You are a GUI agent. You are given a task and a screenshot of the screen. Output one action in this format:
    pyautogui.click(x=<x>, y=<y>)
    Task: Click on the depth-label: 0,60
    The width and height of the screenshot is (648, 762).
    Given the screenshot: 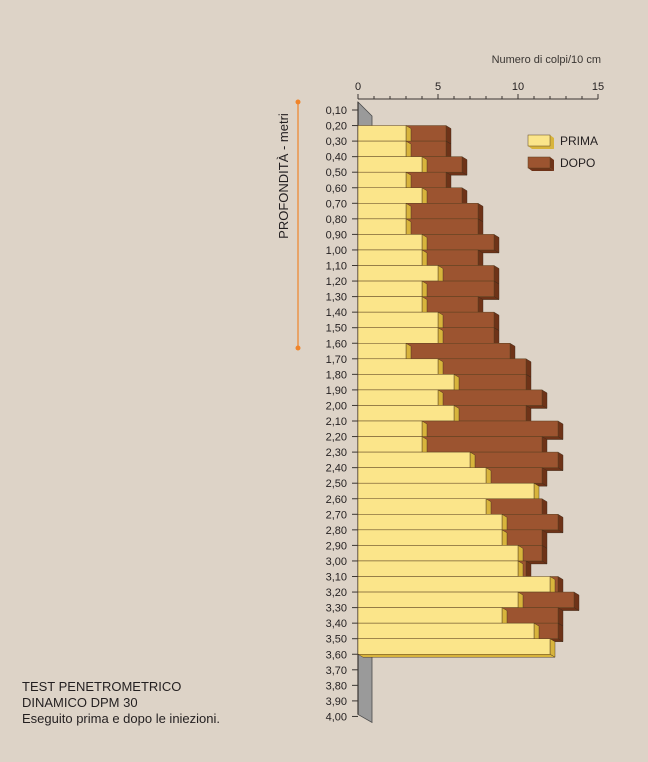 What is the action you would take?
    pyautogui.click(x=336, y=189)
    